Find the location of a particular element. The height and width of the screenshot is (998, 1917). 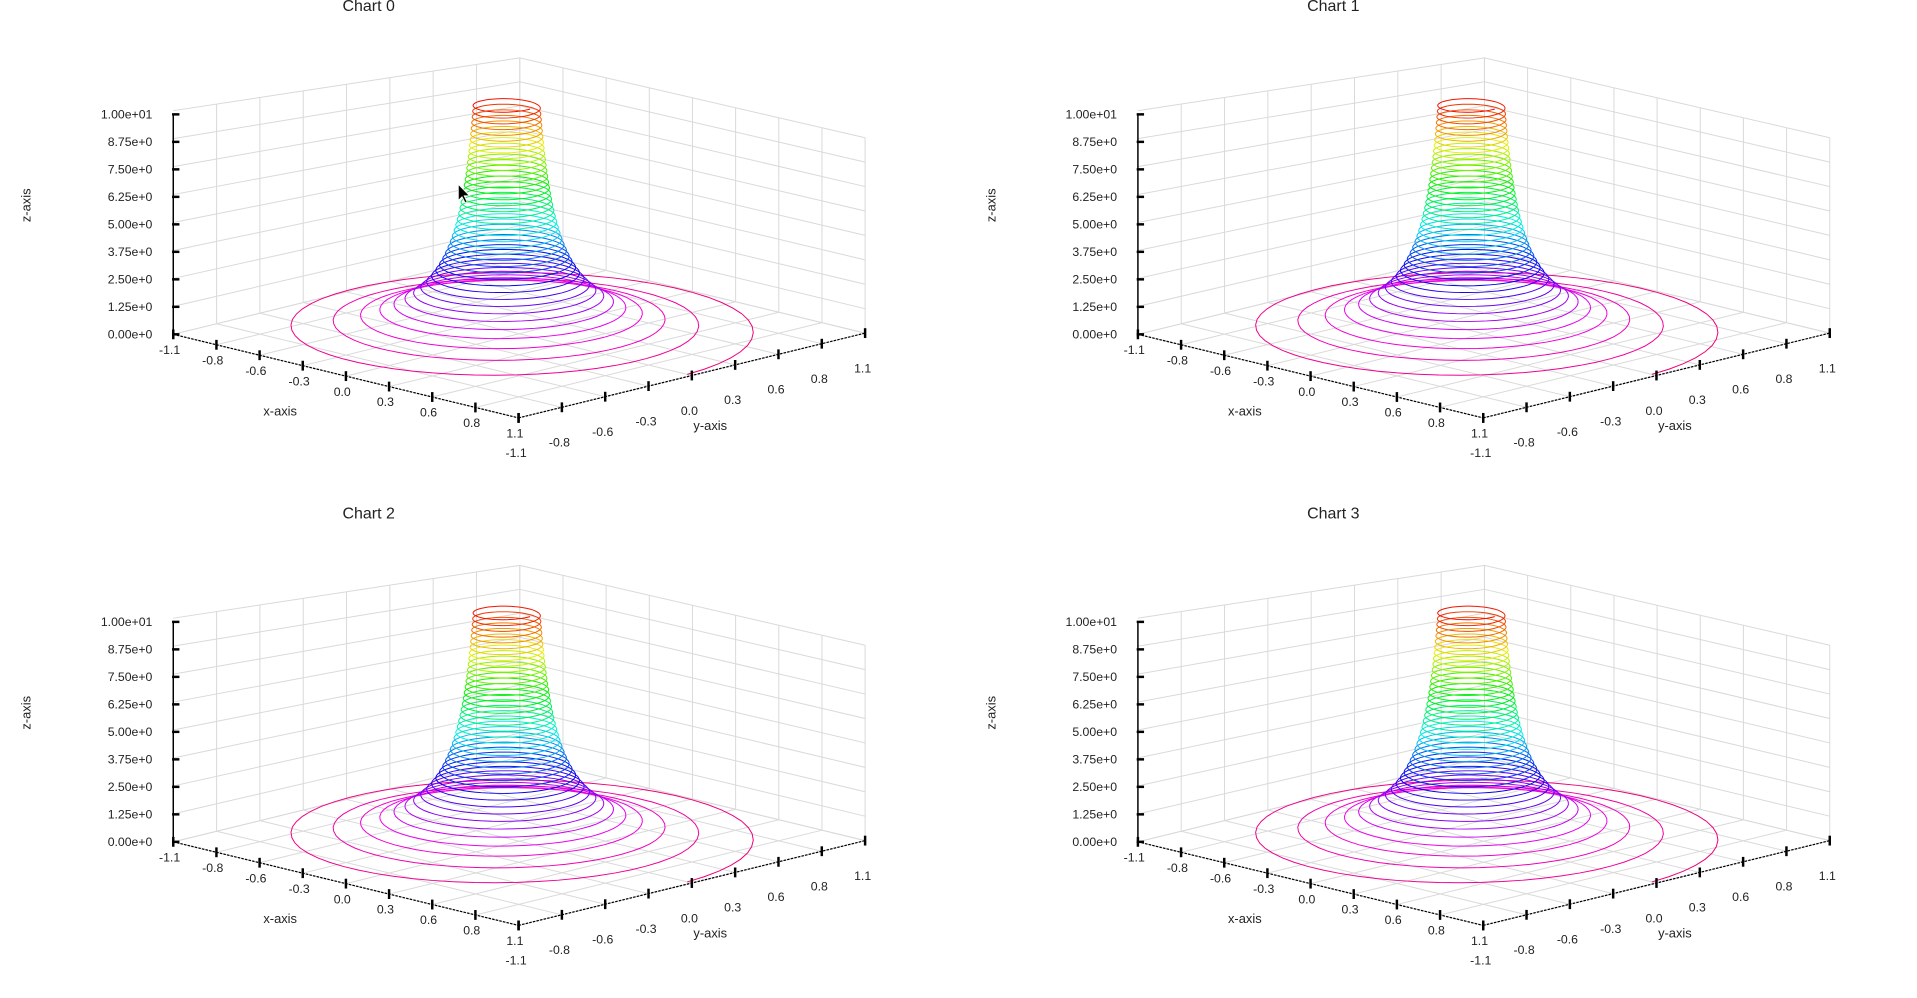

y-tick-label: 0.3 is located at coordinates (732, 400).